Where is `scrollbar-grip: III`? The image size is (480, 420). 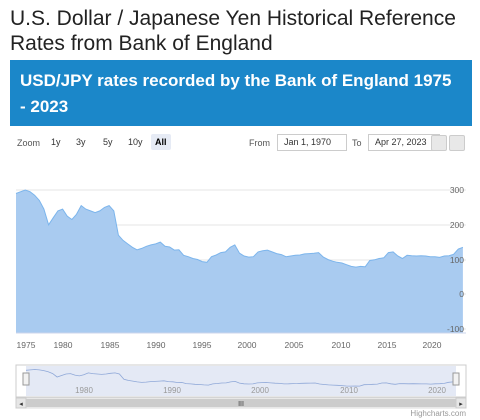 scrollbar-grip: III is located at coordinates (241, 404).